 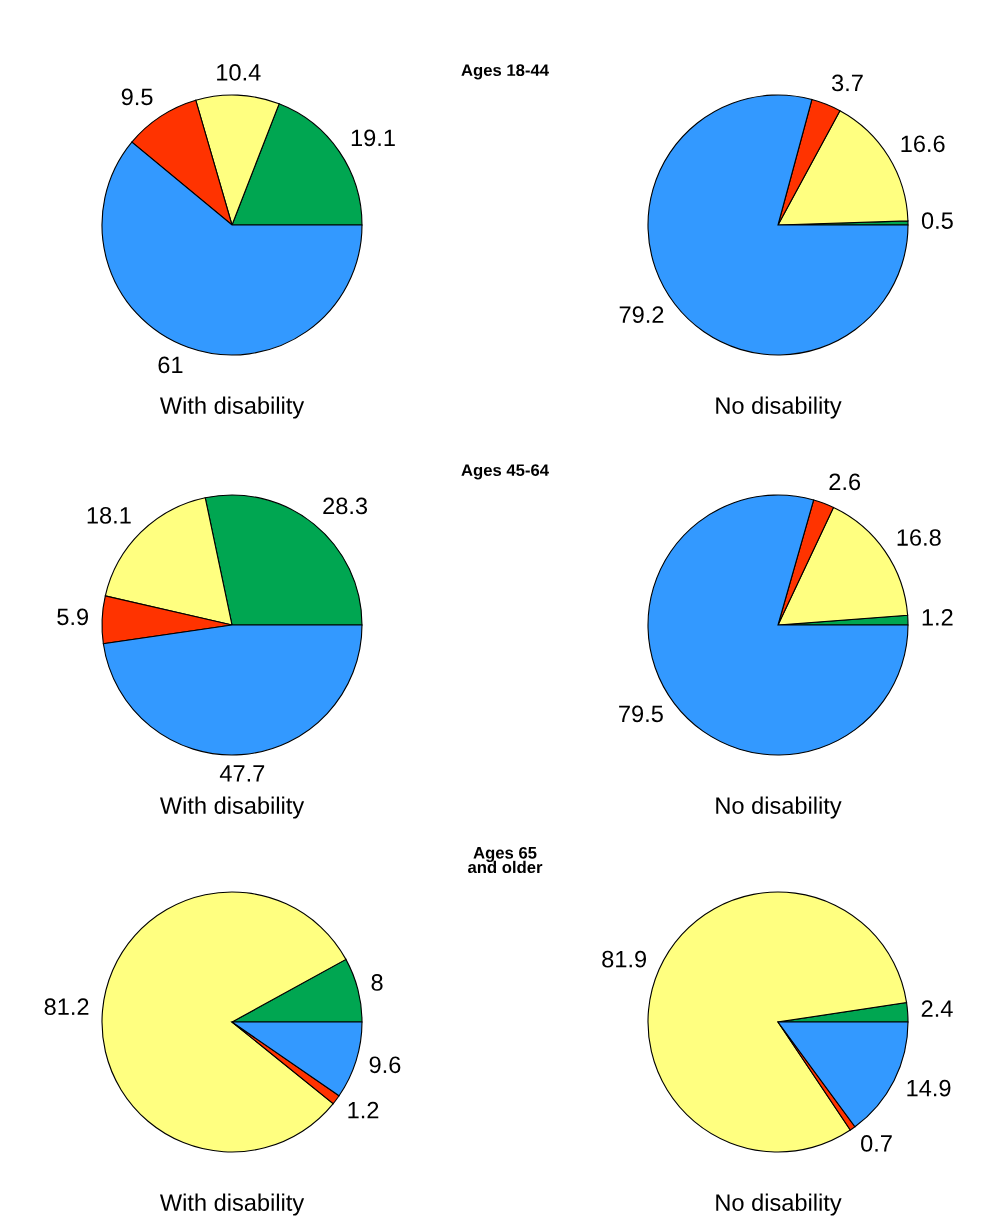 What do you see at coordinates (876, 1143) in the screenshot?
I see `data-label: 0.7` at bounding box center [876, 1143].